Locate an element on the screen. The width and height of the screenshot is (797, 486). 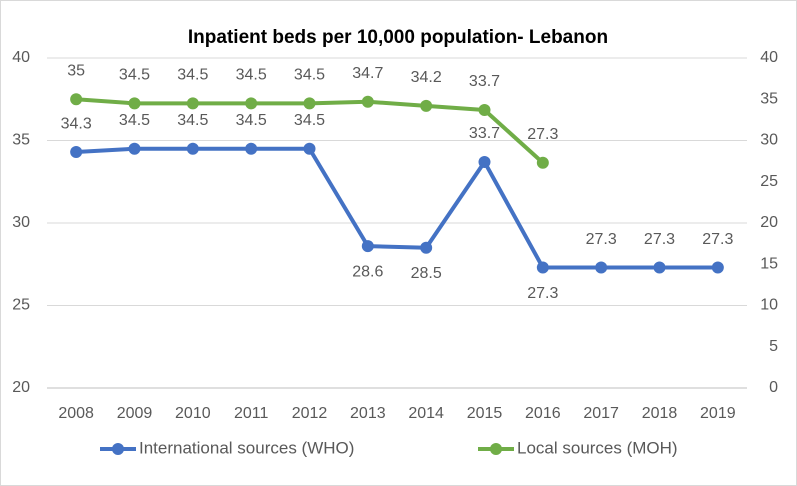
legend-label: International sources (WHO) is located at coordinates (246, 447).